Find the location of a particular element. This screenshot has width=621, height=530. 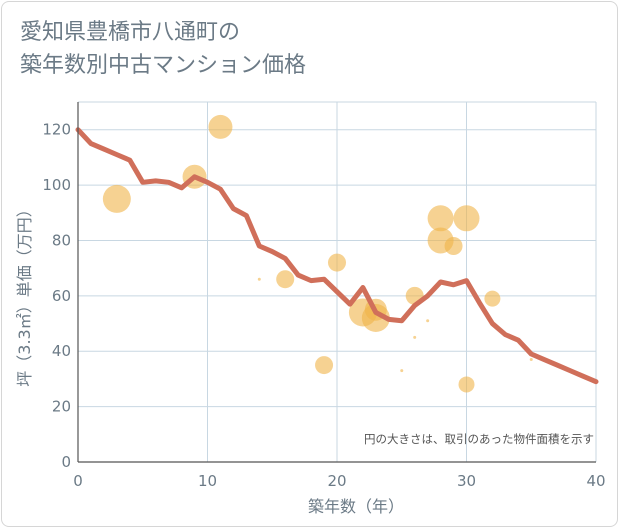

y-tick-label: 60 is located at coordinates (61, 296).